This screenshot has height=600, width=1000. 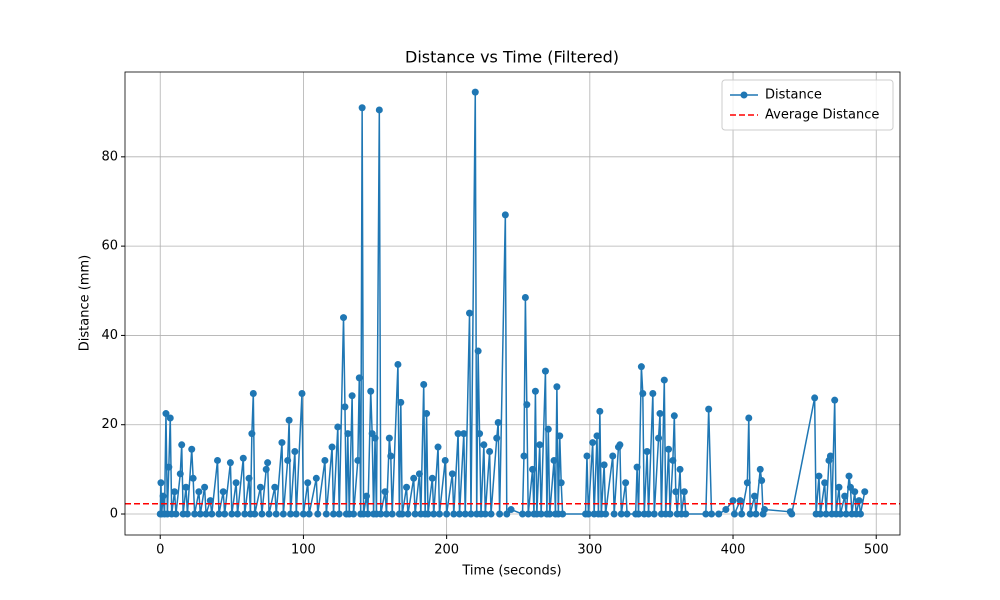 What do you see at coordinates (303, 550) in the screenshot?
I see `x-tick-label: 100` at bounding box center [303, 550].